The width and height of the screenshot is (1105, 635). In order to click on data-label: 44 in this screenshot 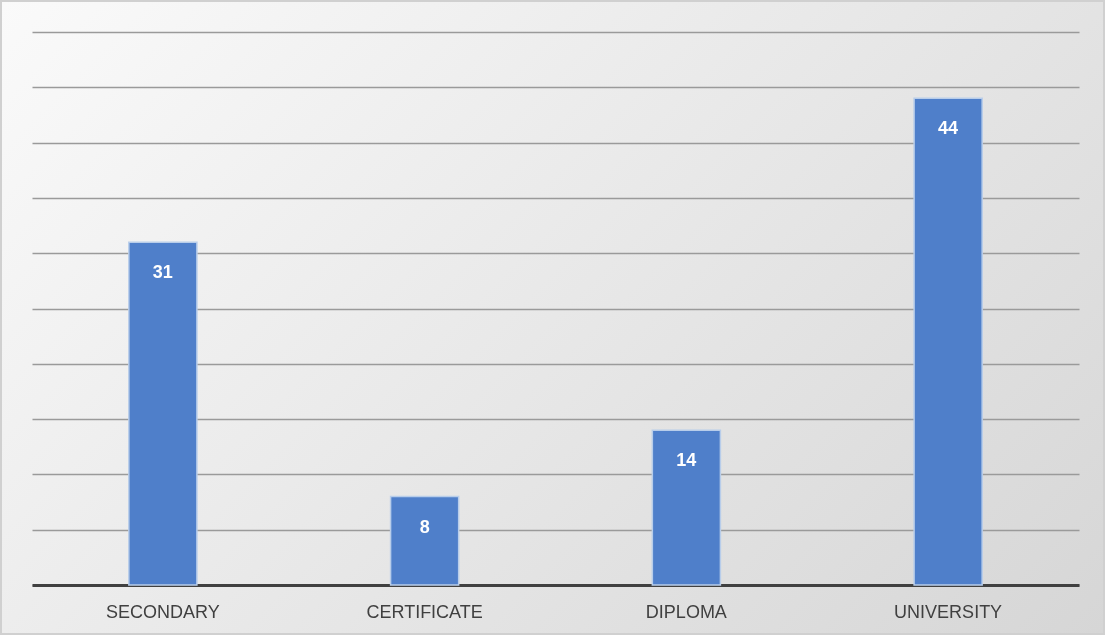, I will do `click(948, 128)`.